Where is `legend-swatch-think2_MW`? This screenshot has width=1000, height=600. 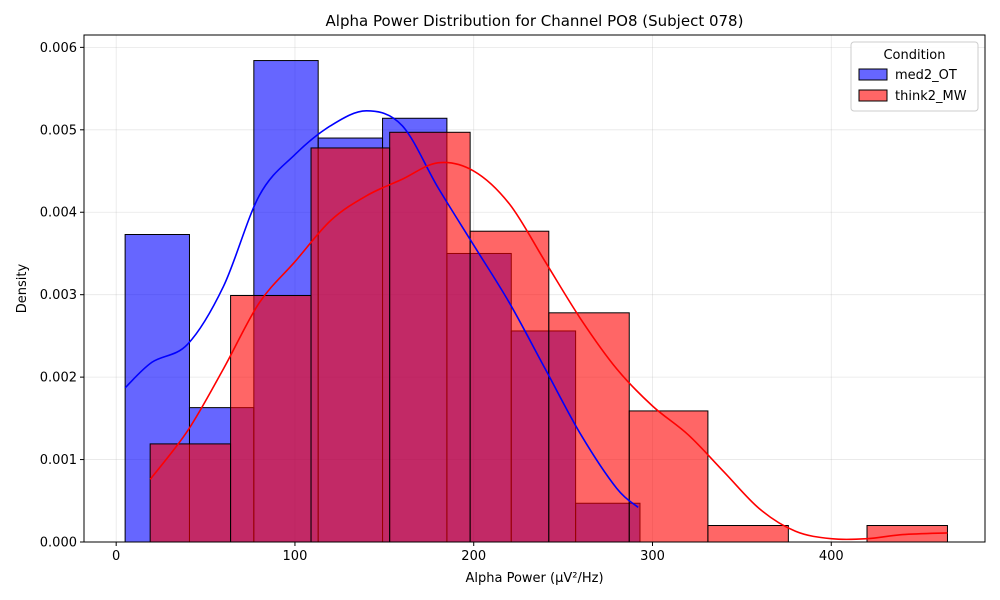 legend-swatch-think2_MW is located at coordinates (873, 95).